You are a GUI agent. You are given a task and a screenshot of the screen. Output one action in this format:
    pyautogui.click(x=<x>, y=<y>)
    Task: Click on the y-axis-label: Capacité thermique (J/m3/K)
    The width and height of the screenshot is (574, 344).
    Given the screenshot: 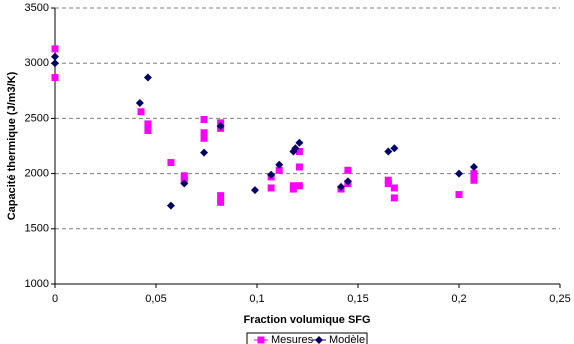 What is the action you would take?
    pyautogui.click(x=12, y=145)
    